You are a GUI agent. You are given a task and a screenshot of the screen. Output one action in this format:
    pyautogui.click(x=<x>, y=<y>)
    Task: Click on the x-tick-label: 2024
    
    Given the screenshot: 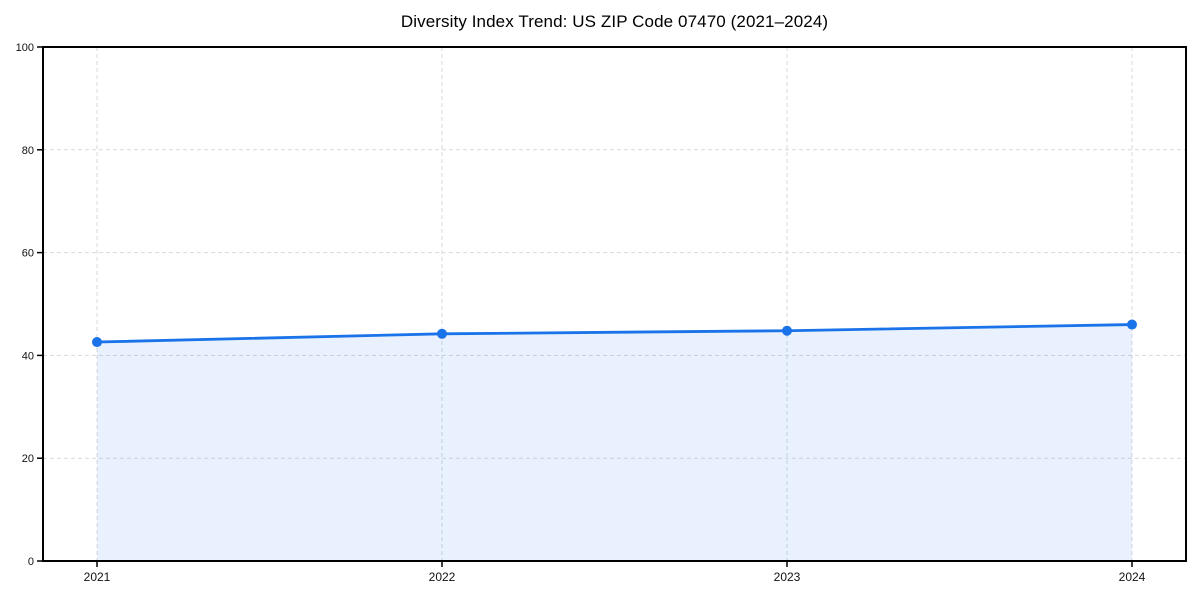 What is the action you would take?
    pyautogui.click(x=1132, y=577)
    